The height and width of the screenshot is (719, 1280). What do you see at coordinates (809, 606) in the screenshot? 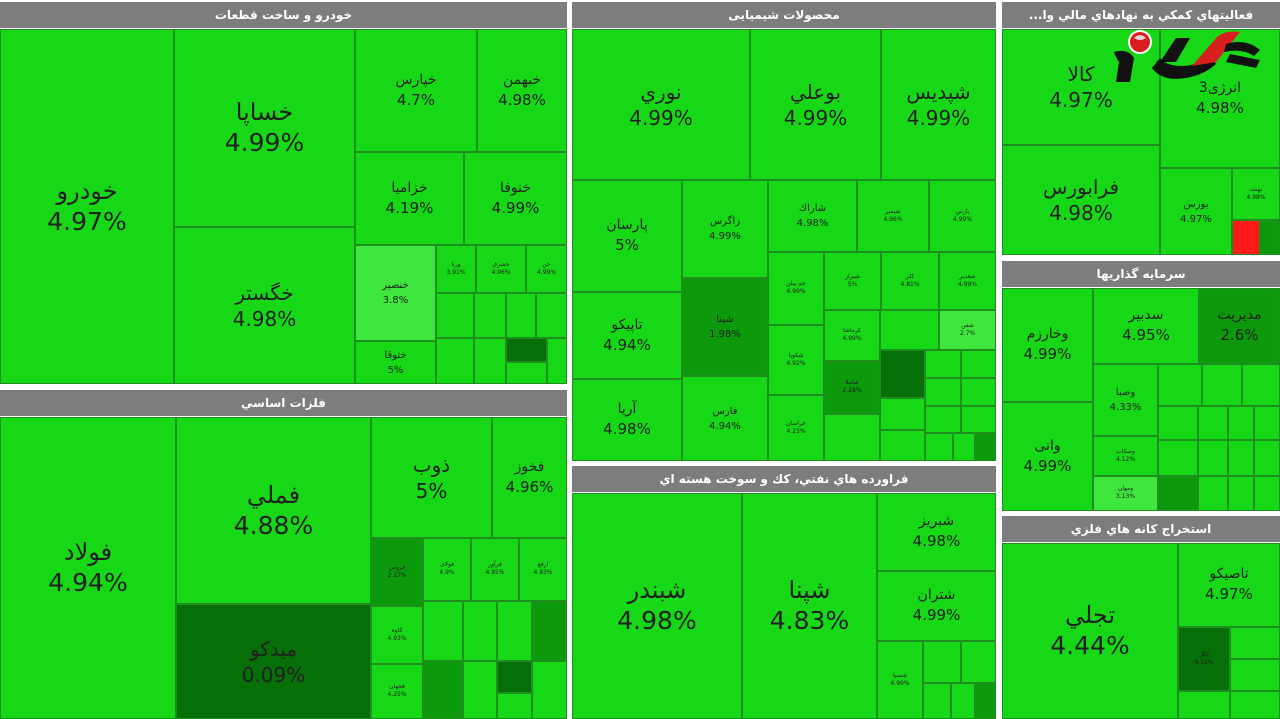
I see `stock-tile: شپنا 4.83%` at bounding box center [809, 606].